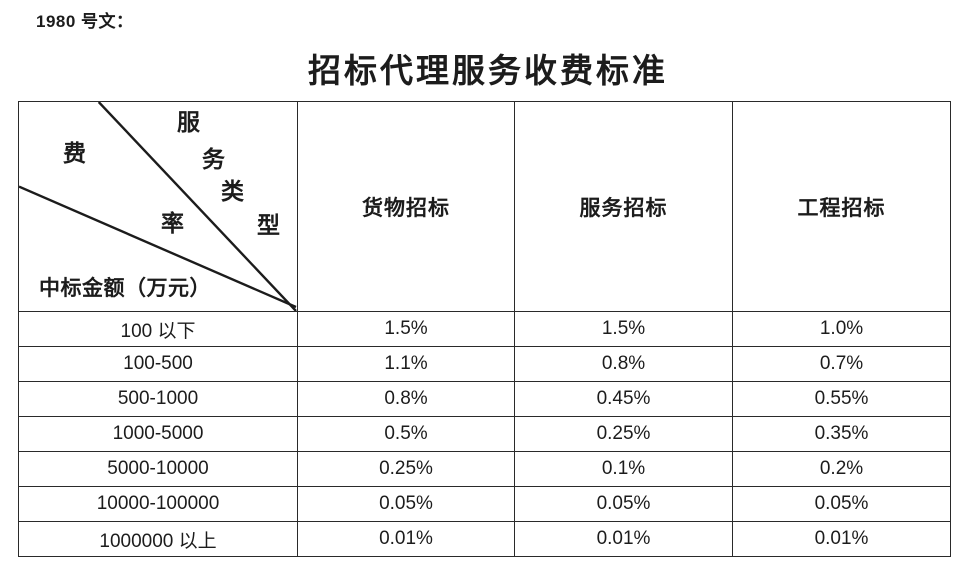 The width and height of the screenshot is (976, 581). I want to click on row-label: 1000000 以上, so click(158, 539).